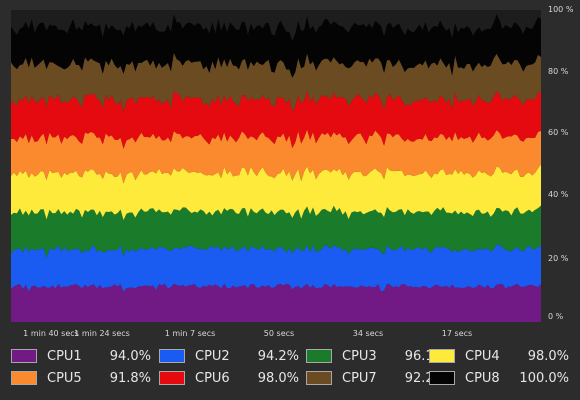  Describe the element at coordinates (130, 356) in the screenshot. I see `legend-value: 94.0%` at that location.